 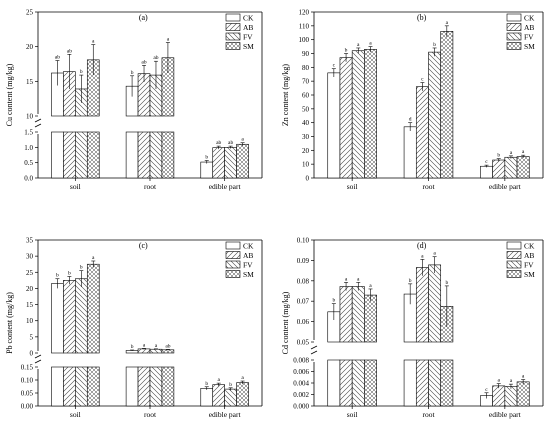 What do you see at coordinates (27, 368) in the screenshot?
I see `y-tick-label: 0.15` at bounding box center [27, 368].